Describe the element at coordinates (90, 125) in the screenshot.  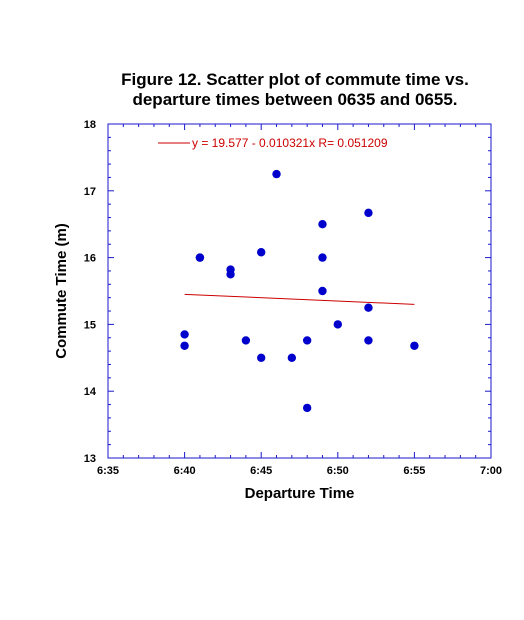
I see `y-tick-label: 18` at that location.